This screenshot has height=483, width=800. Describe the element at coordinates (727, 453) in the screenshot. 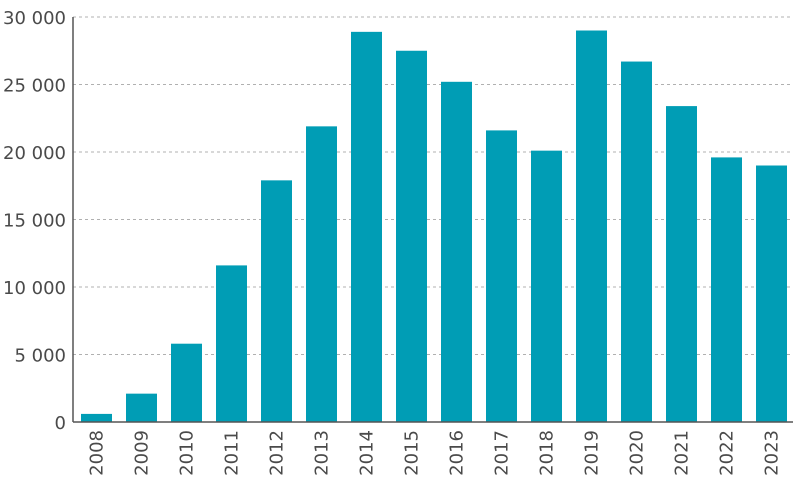

I see `x-tick-label: 2022` at that location.